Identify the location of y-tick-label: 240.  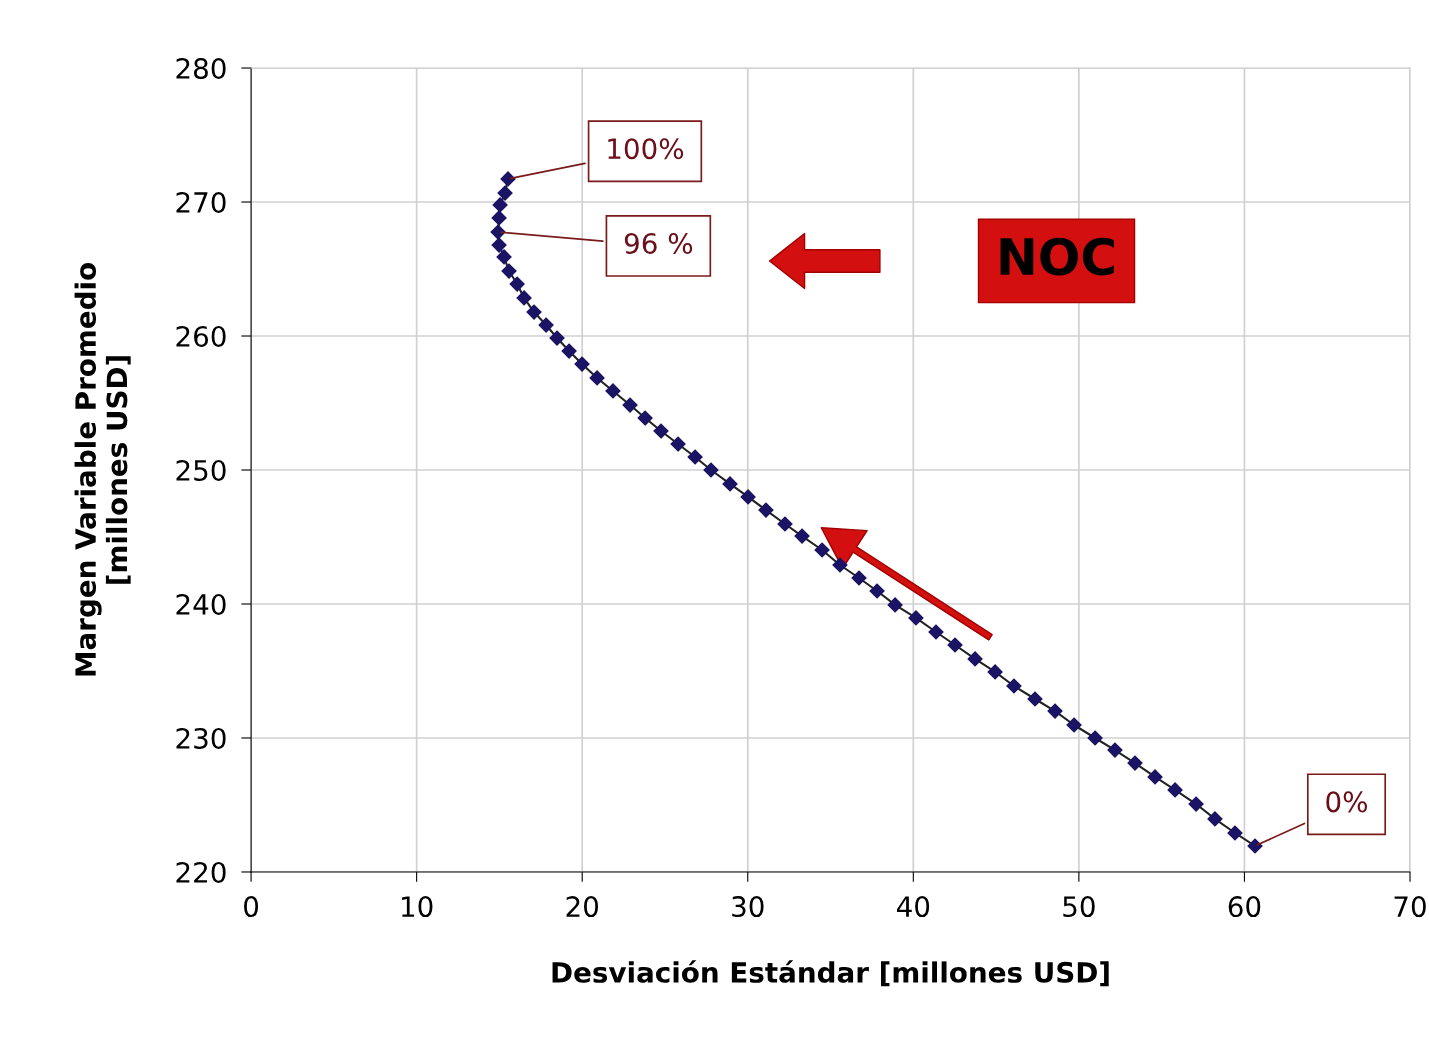
(201, 604).